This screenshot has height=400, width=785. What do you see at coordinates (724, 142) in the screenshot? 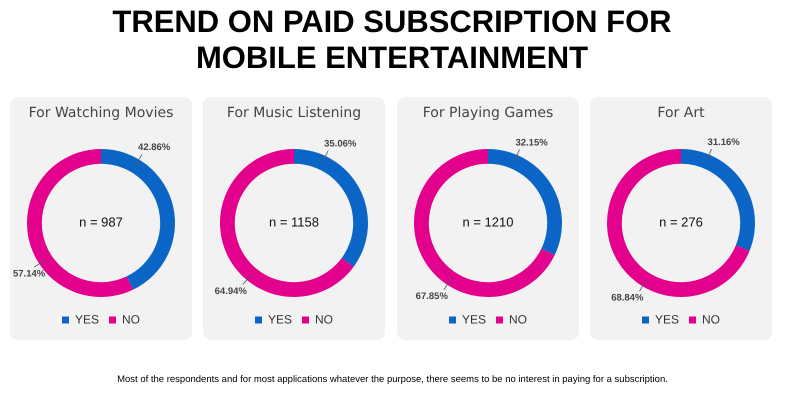
I see `data-label: 31.16%` at bounding box center [724, 142].